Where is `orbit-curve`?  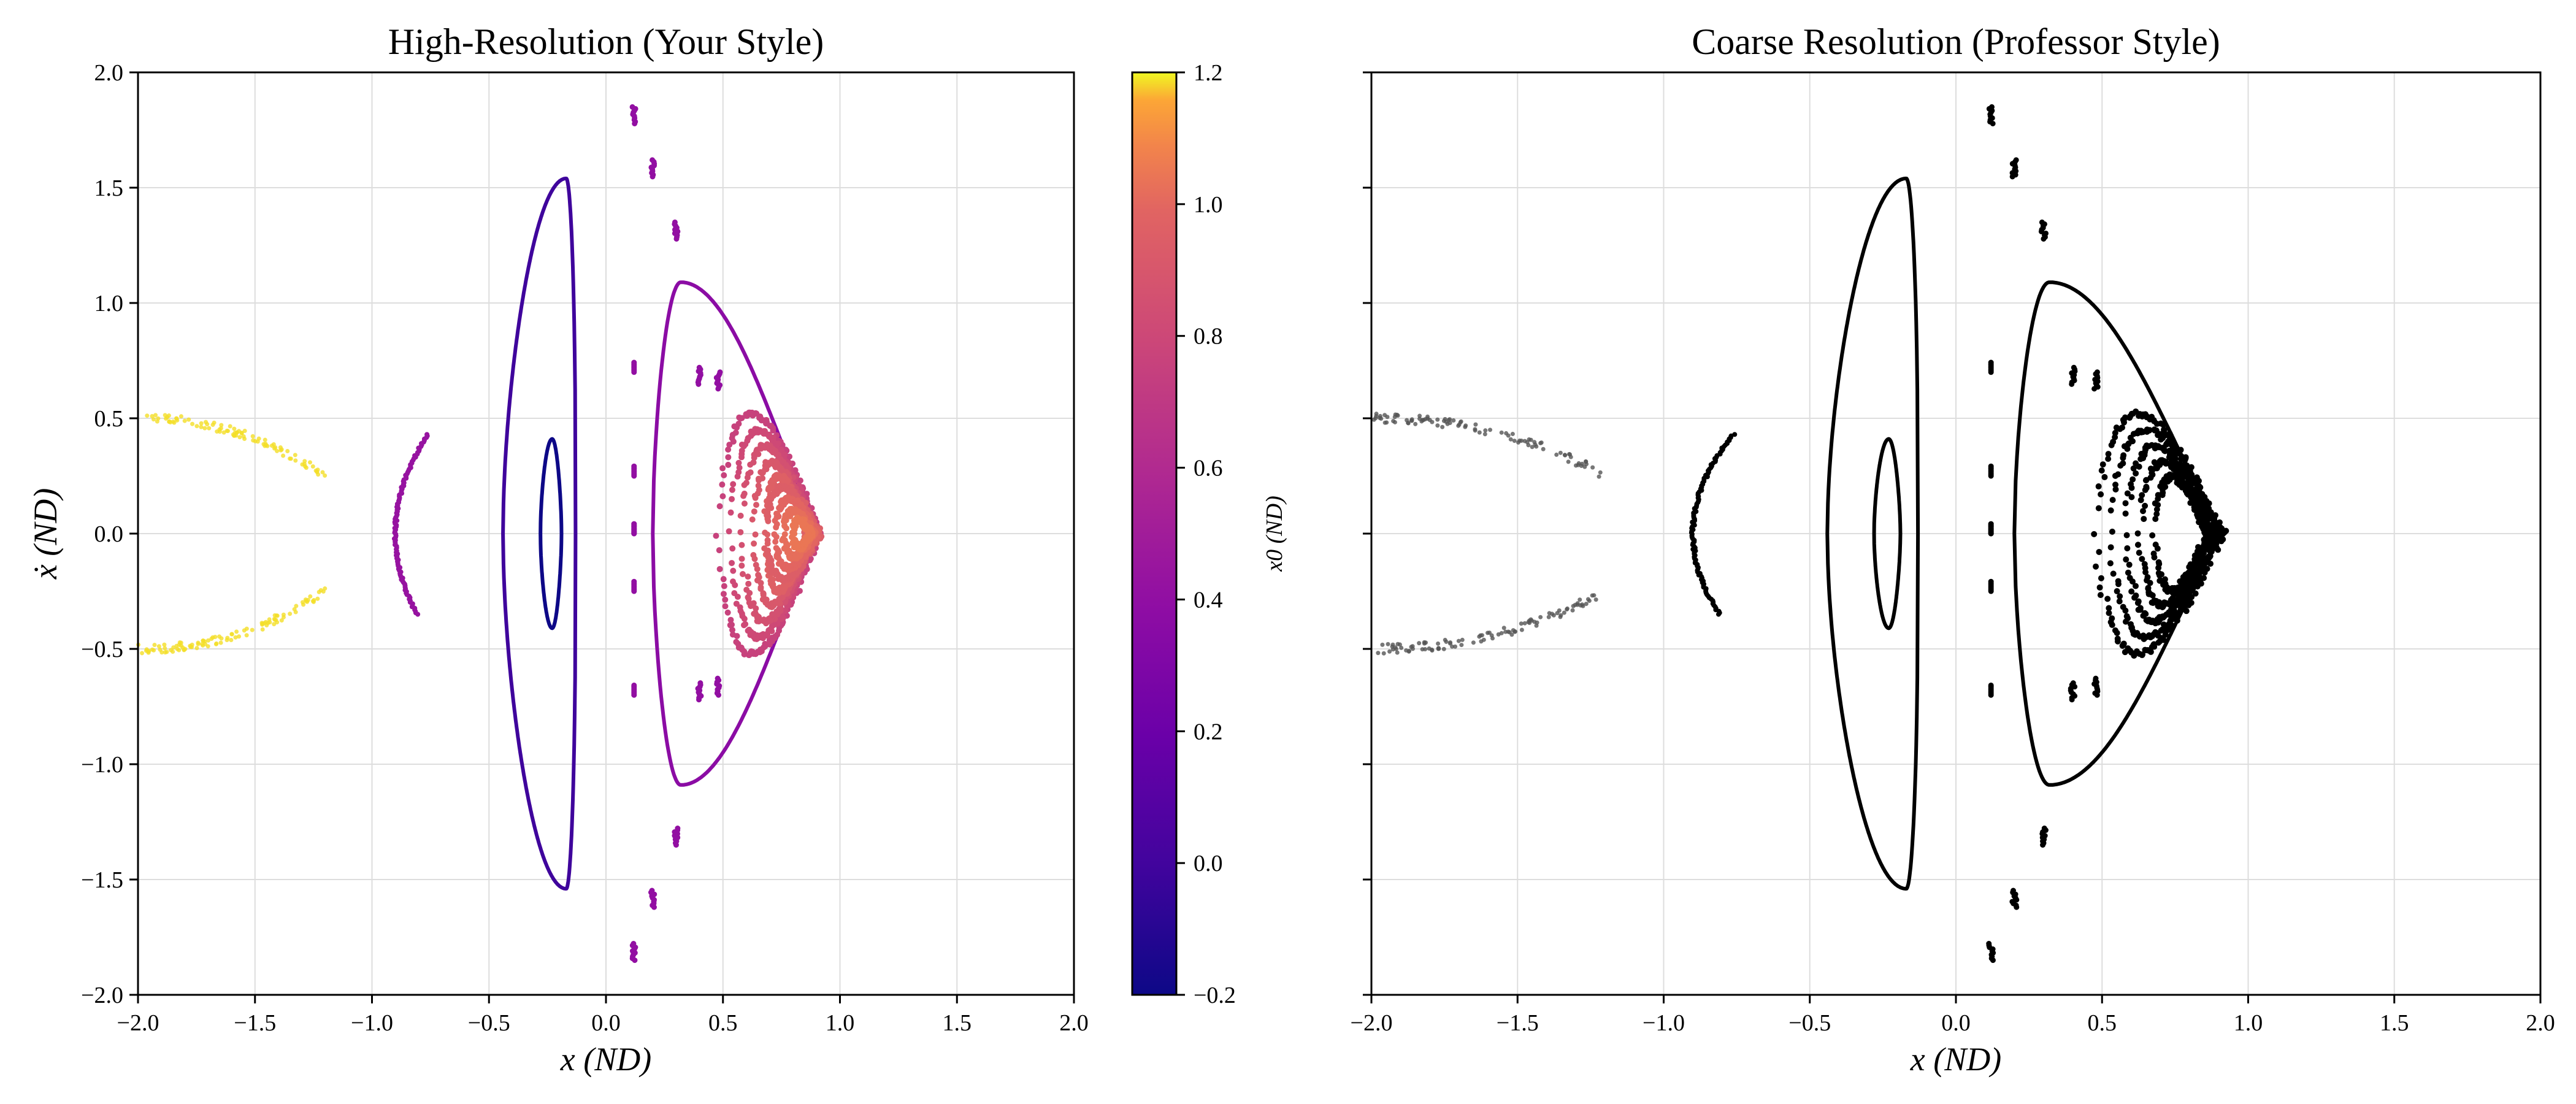 orbit-curve is located at coordinates (551, 534).